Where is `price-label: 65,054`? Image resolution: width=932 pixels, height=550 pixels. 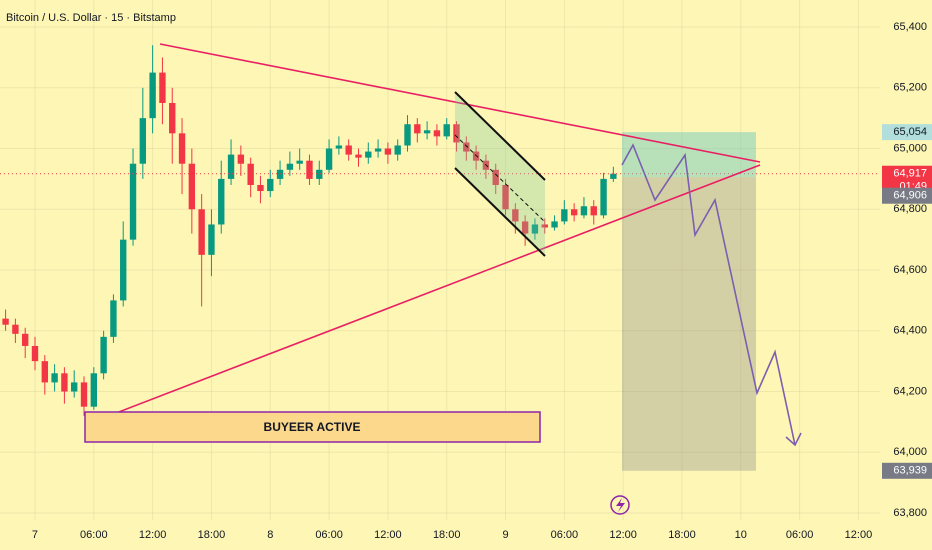
price-label: 65,054 is located at coordinates (910, 132).